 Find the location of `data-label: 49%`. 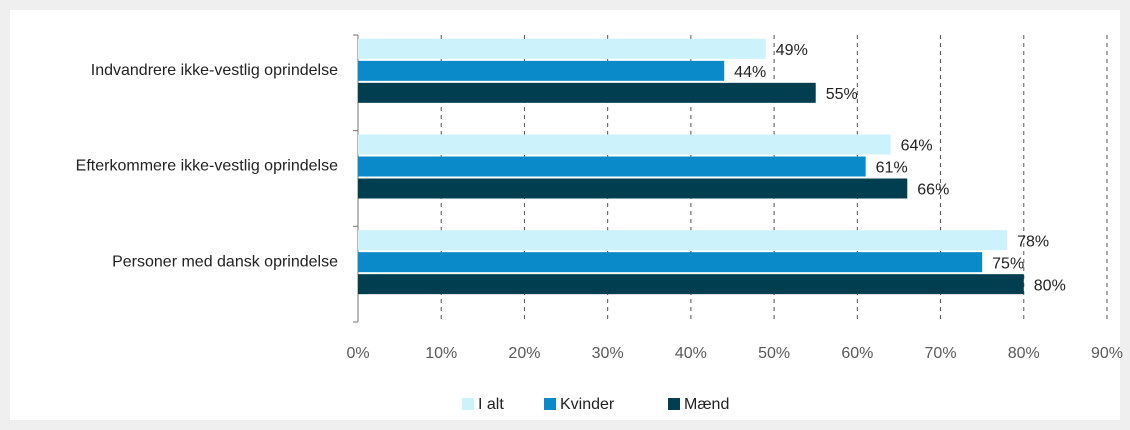

data-label: 49% is located at coordinates (792, 50).